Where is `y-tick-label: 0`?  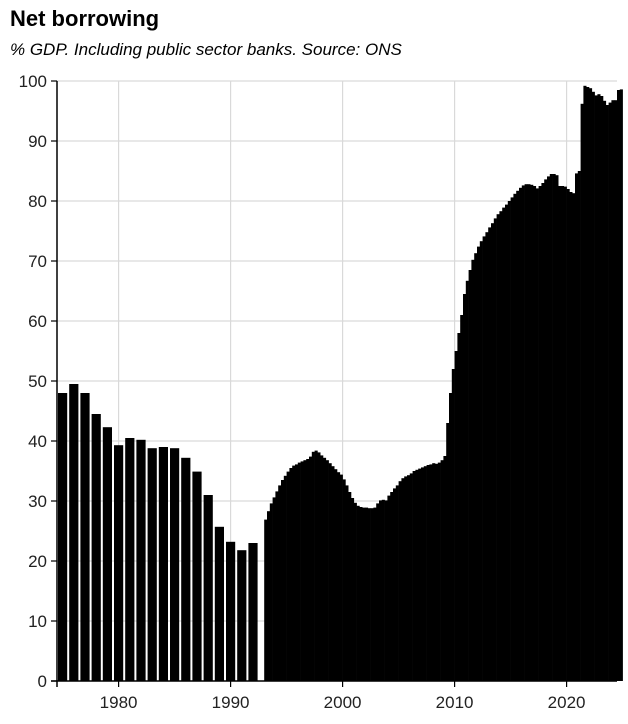 y-tick-label: 0 is located at coordinates (42, 681).